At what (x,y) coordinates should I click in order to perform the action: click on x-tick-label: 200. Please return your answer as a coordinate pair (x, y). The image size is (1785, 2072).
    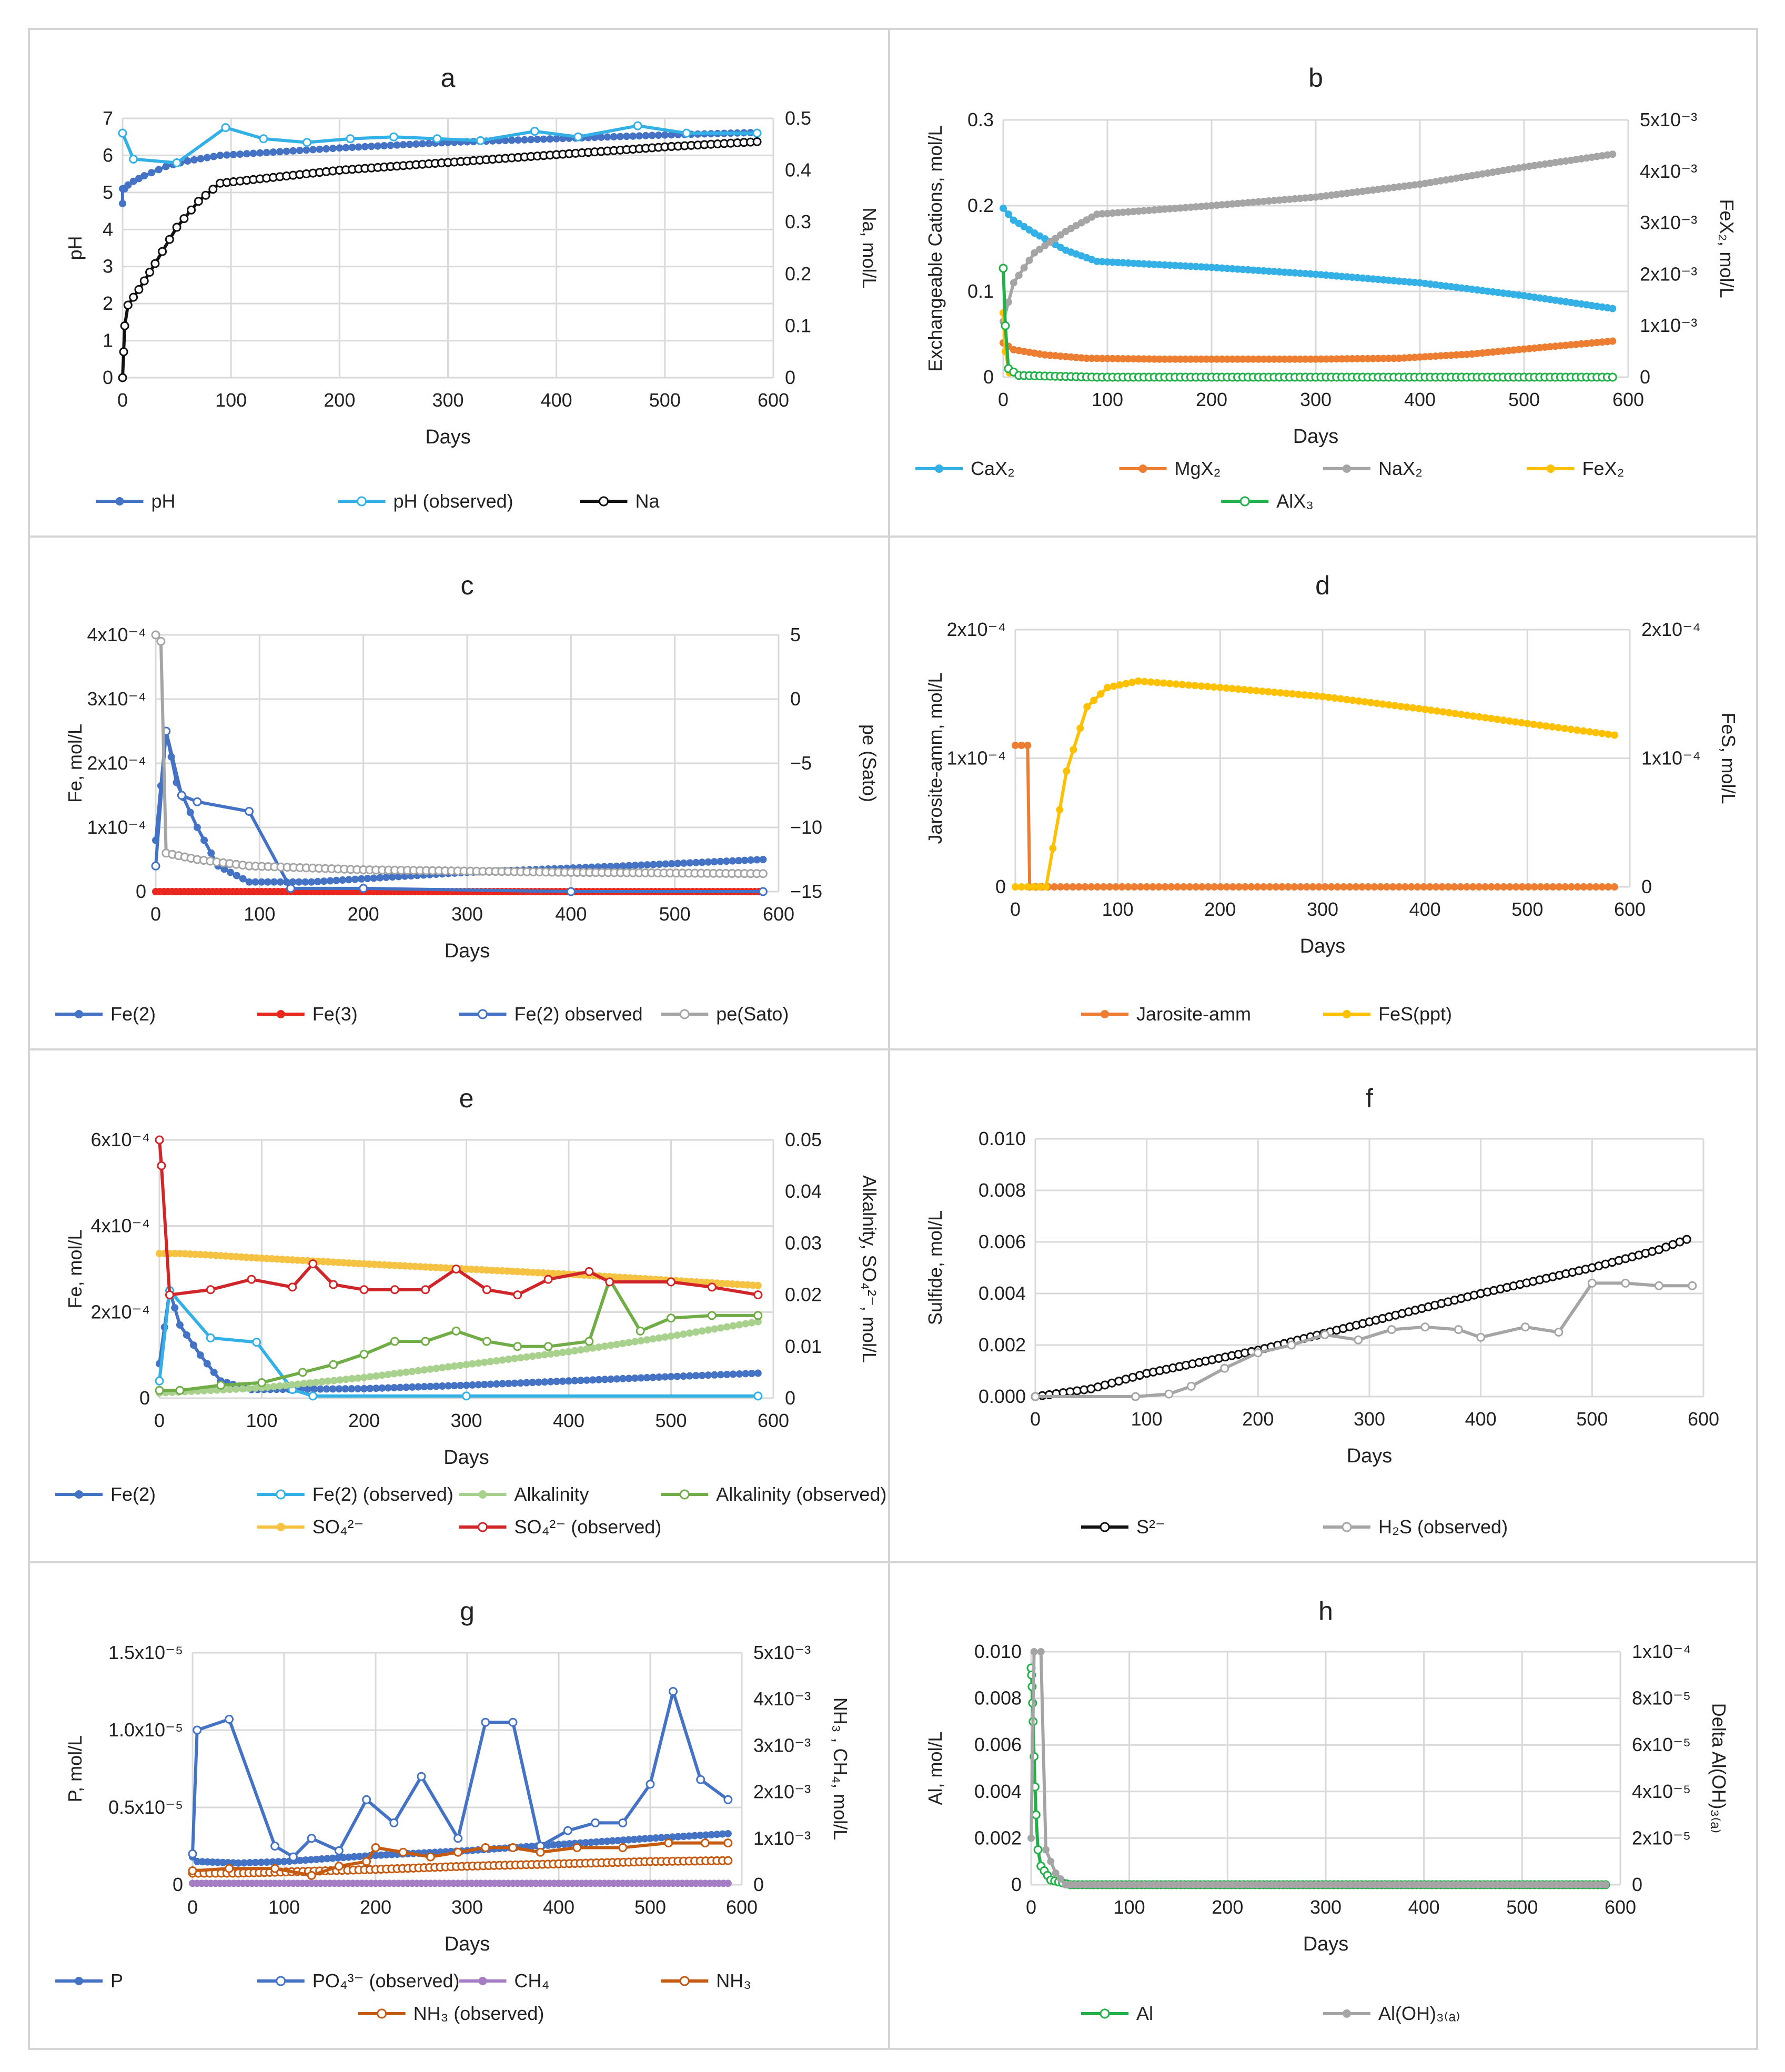
    Looking at the image, I should click on (364, 1420).